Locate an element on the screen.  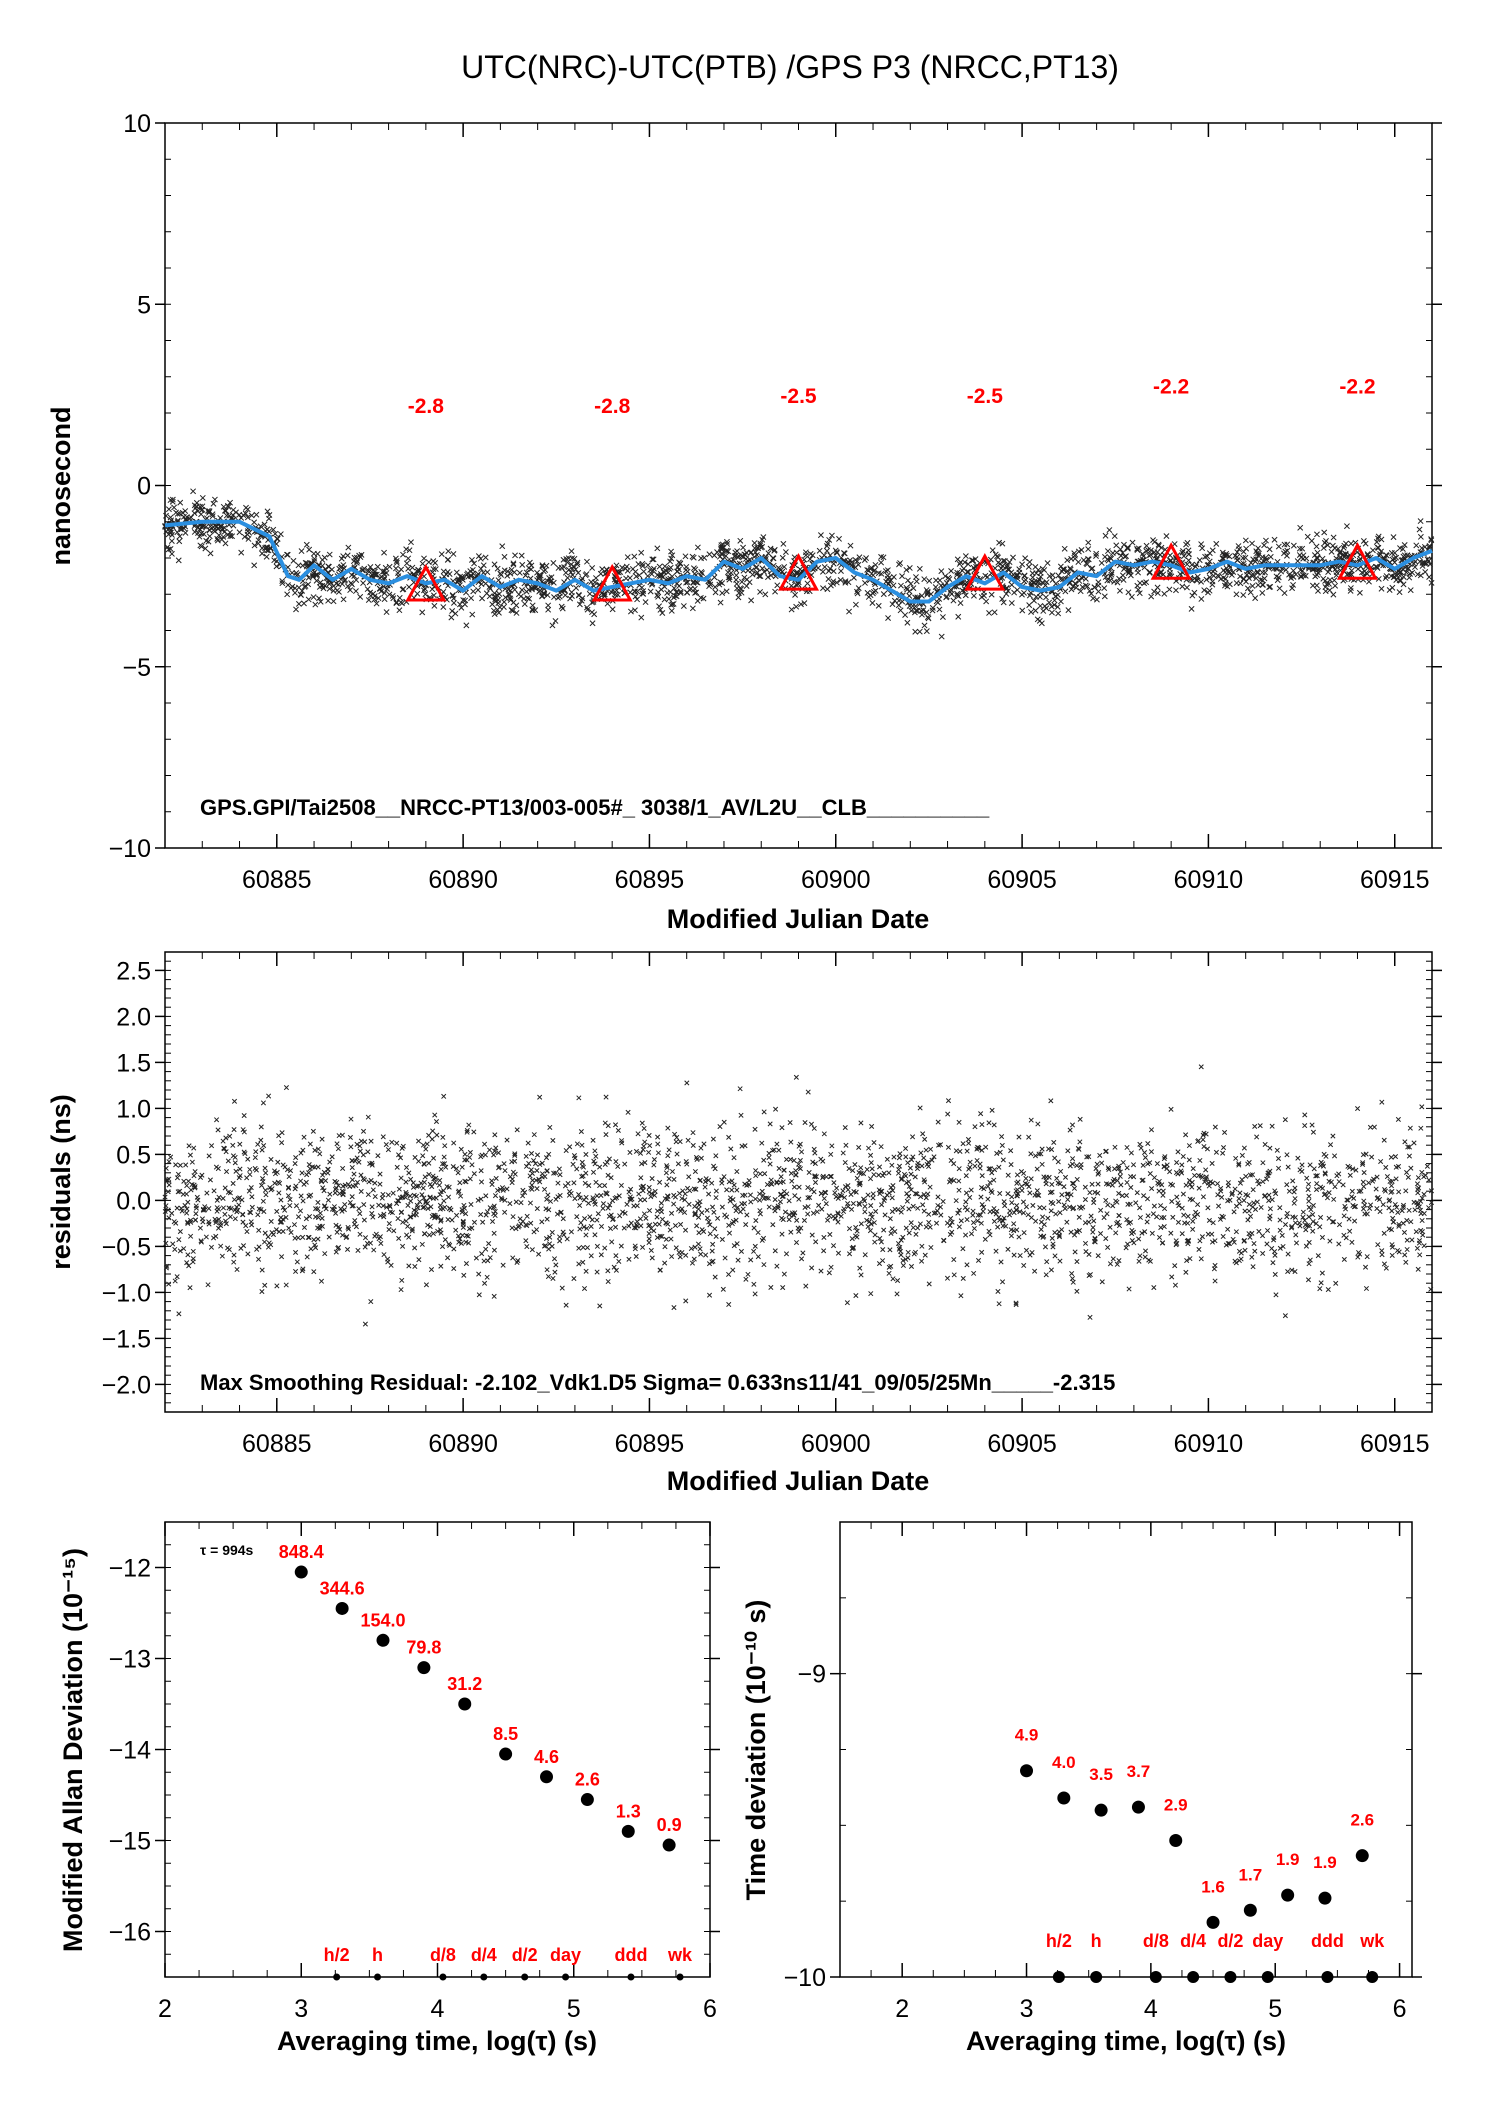
top-x-tick-label: 60885 is located at coordinates (277, 880).